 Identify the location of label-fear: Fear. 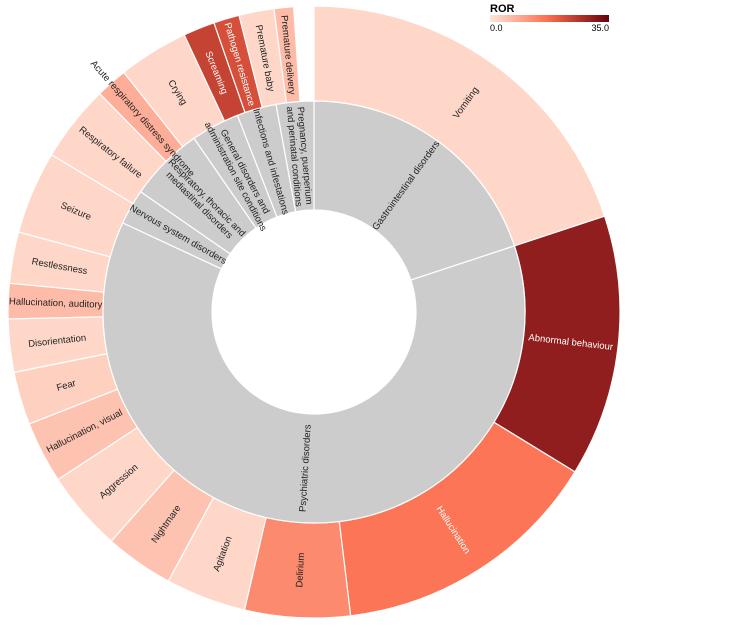
(66, 386).